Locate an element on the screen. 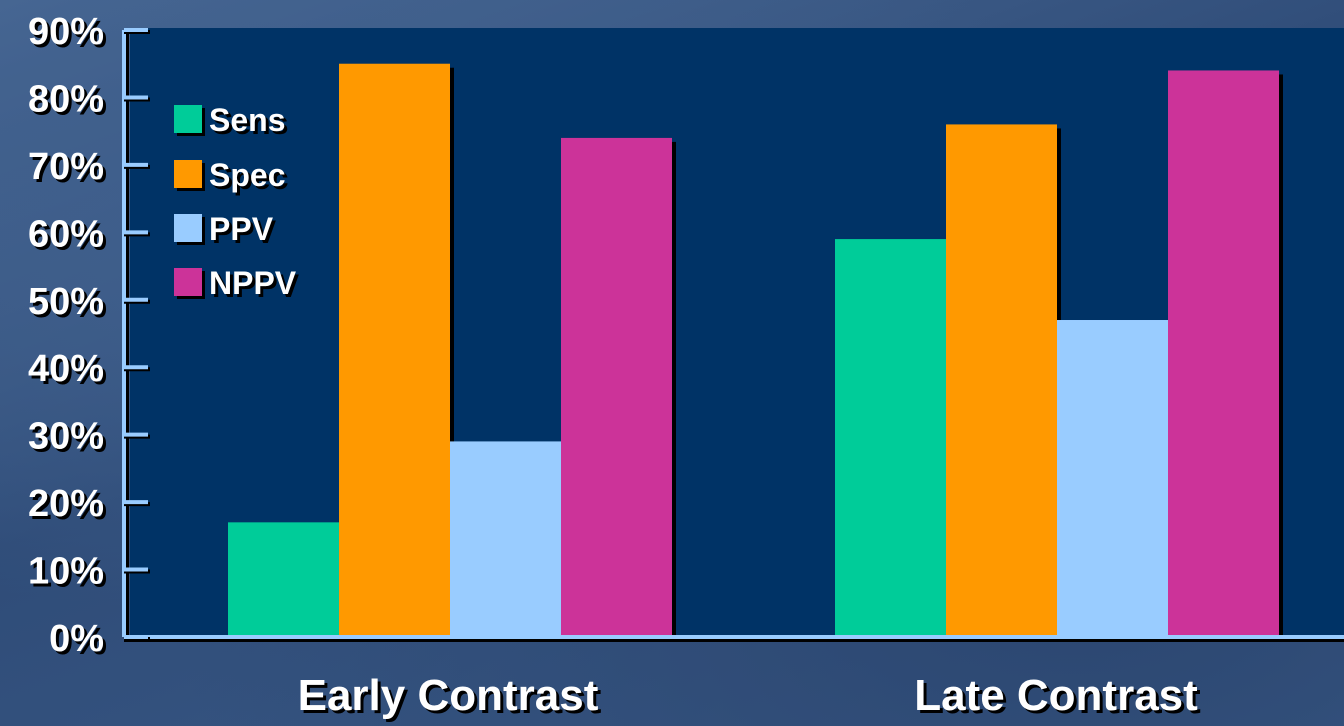 The image size is (1344, 726). bar-nppv-early is located at coordinates (616, 387).